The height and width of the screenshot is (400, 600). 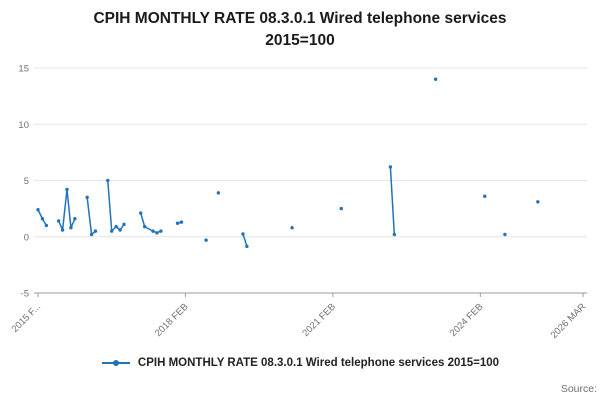 What do you see at coordinates (172, 320) in the screenshot?
I see `x-axis-tick-label: 2018 FEB` at bounding box center [172, 320].